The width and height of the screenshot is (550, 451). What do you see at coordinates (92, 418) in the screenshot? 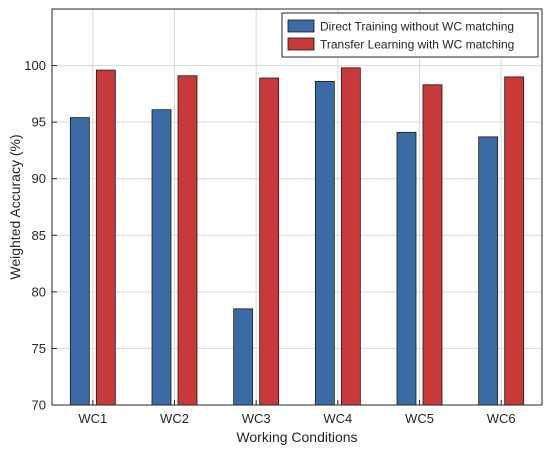
I see `x-tick-label: WC1` at bounding box center [92, 418].